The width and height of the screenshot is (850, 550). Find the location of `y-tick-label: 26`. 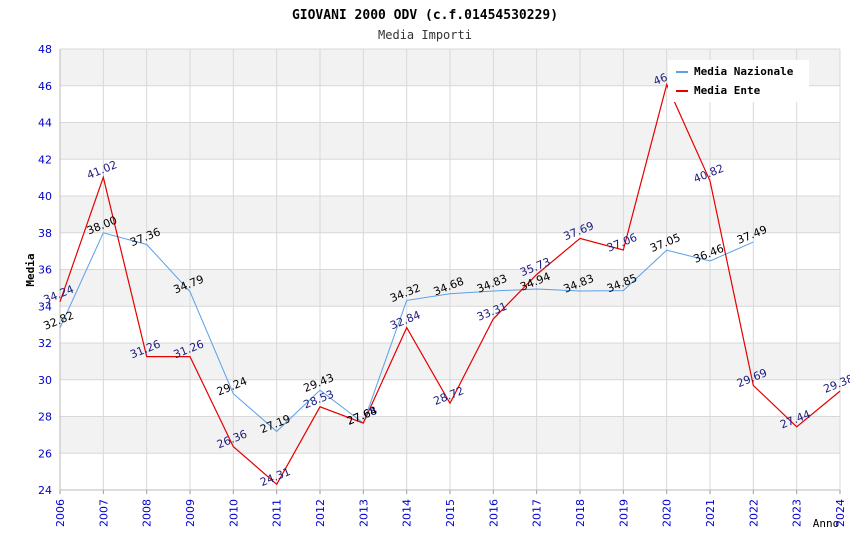

y-tick-label: 26 is located at coordinates (45, 453).